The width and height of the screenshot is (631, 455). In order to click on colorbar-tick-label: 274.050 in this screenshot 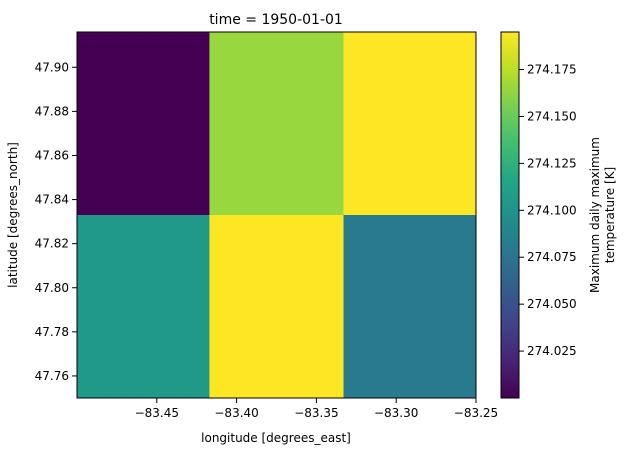, I will do `click(552, 304)`.